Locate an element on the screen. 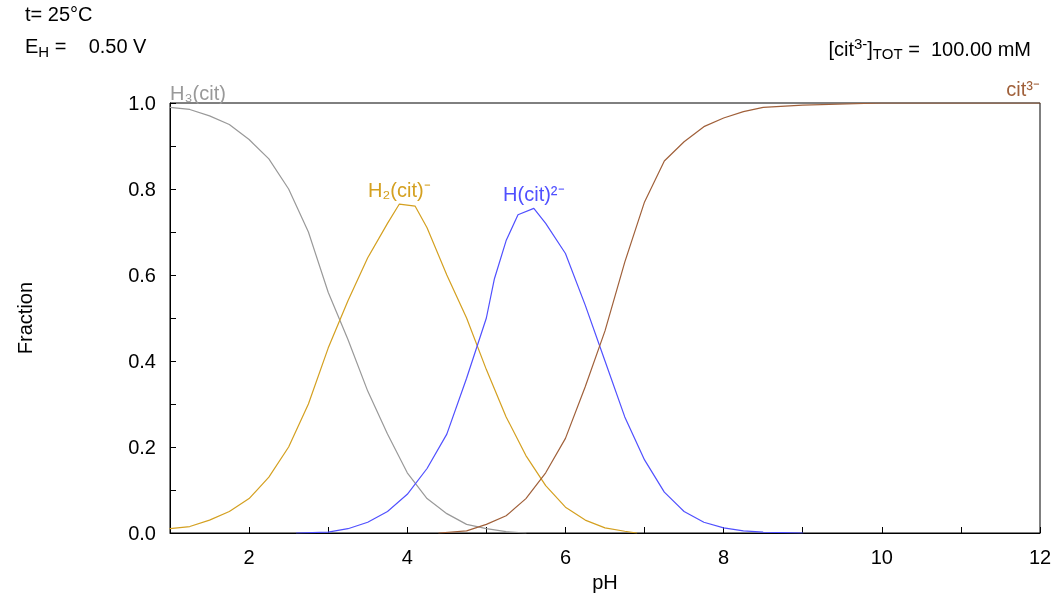  y-tick-label: 1.0 is located at coordinates (142, 103).